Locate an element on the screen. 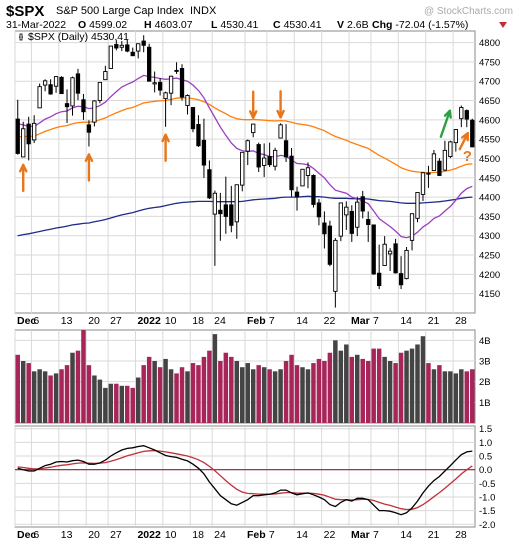 This screenshot has height=542, width=521. legend-candle-body is located at coordinates (21, 37).